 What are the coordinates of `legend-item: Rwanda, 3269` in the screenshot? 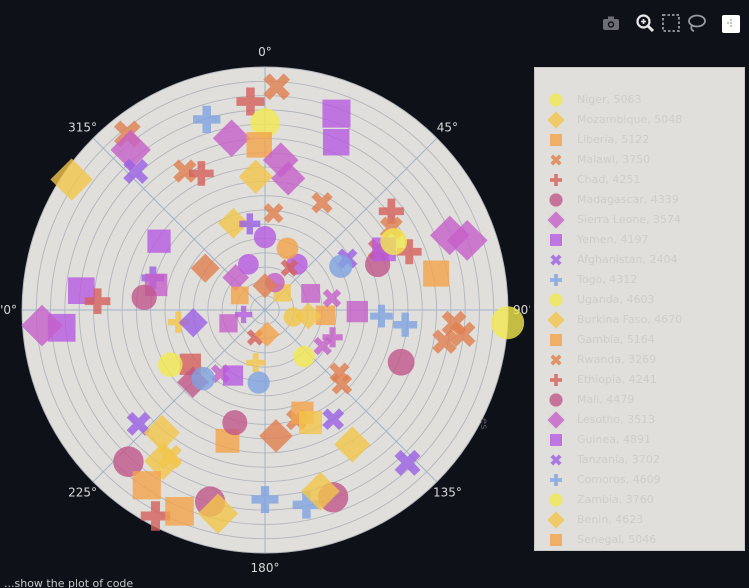 It's located at (644, 360).